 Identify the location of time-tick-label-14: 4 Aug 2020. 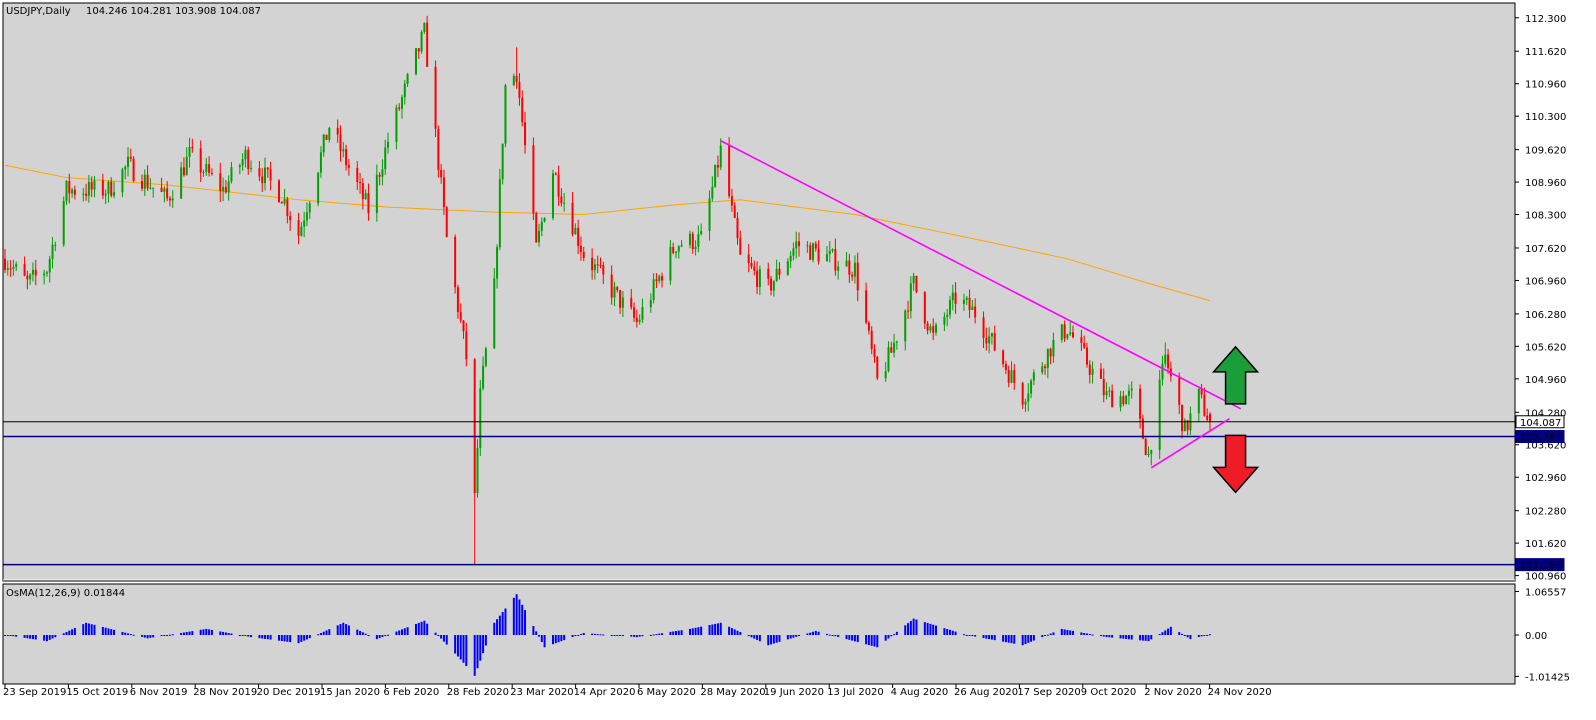
(920, 692).